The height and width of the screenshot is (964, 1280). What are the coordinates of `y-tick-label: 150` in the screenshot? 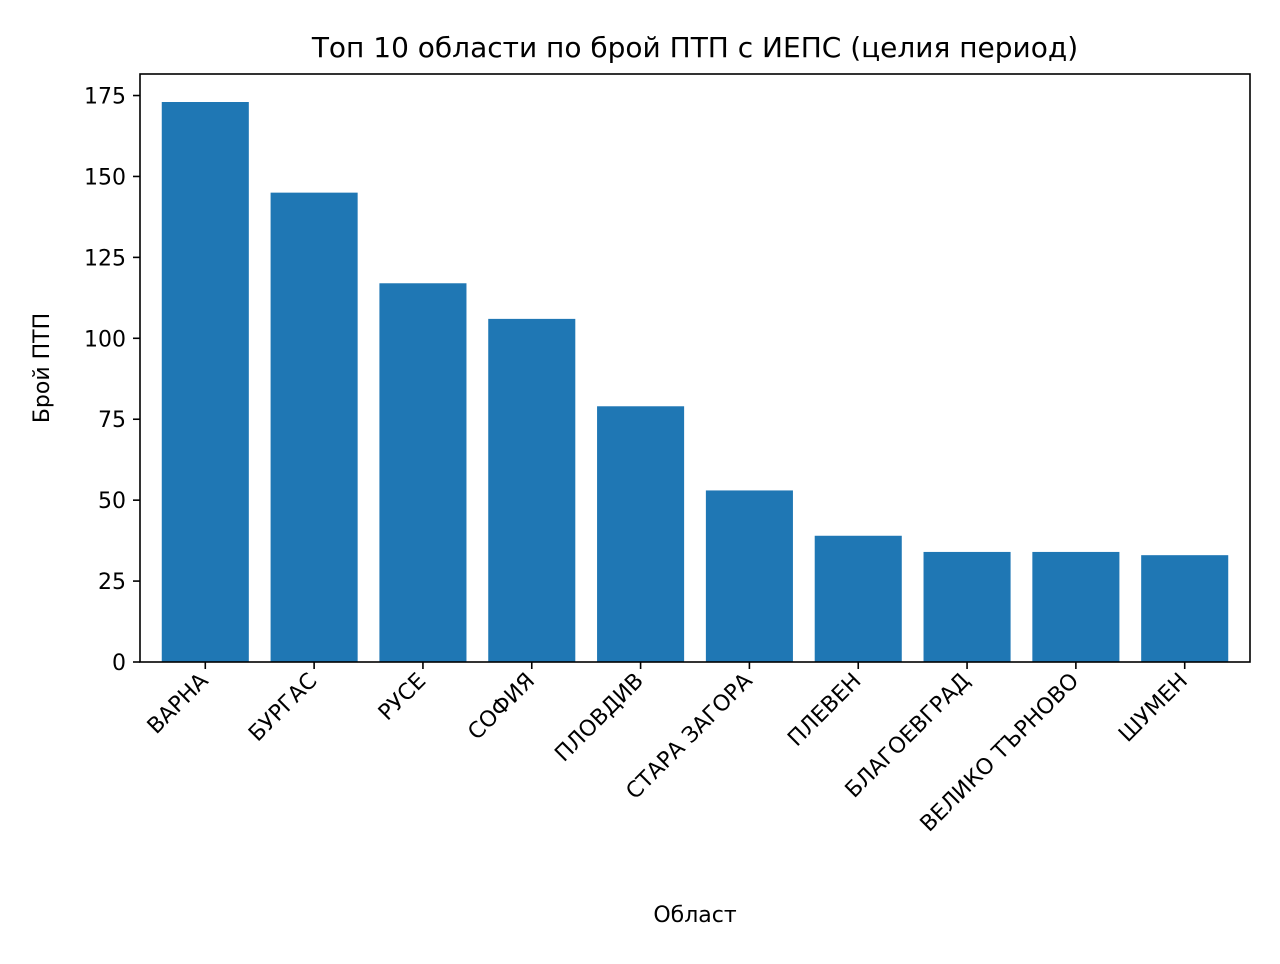 It's located at (105, 177).